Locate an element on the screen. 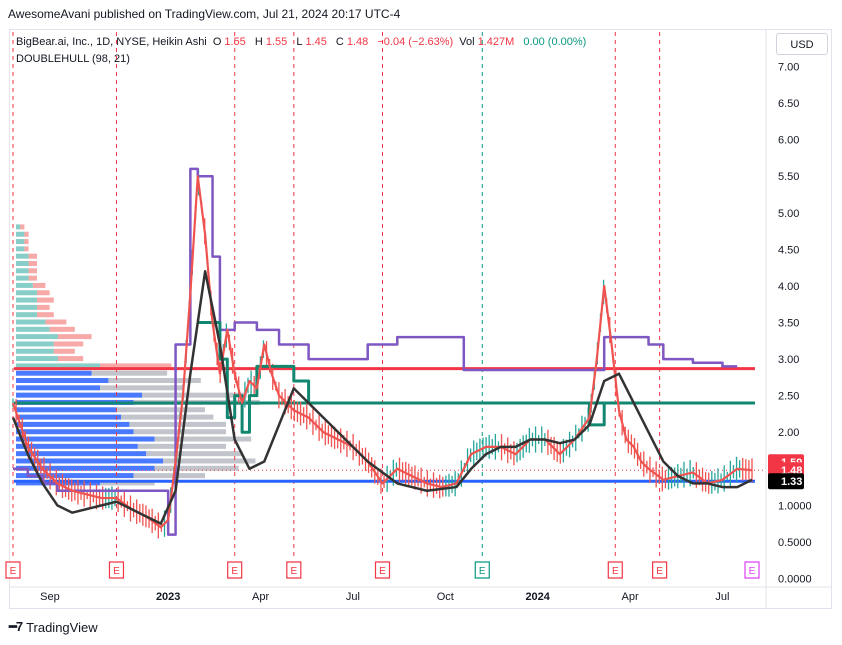 Image resolution: width=842 pixels, height=645 pixels. y-tick-label: 0.0000 is located at coordinates (795, 580).